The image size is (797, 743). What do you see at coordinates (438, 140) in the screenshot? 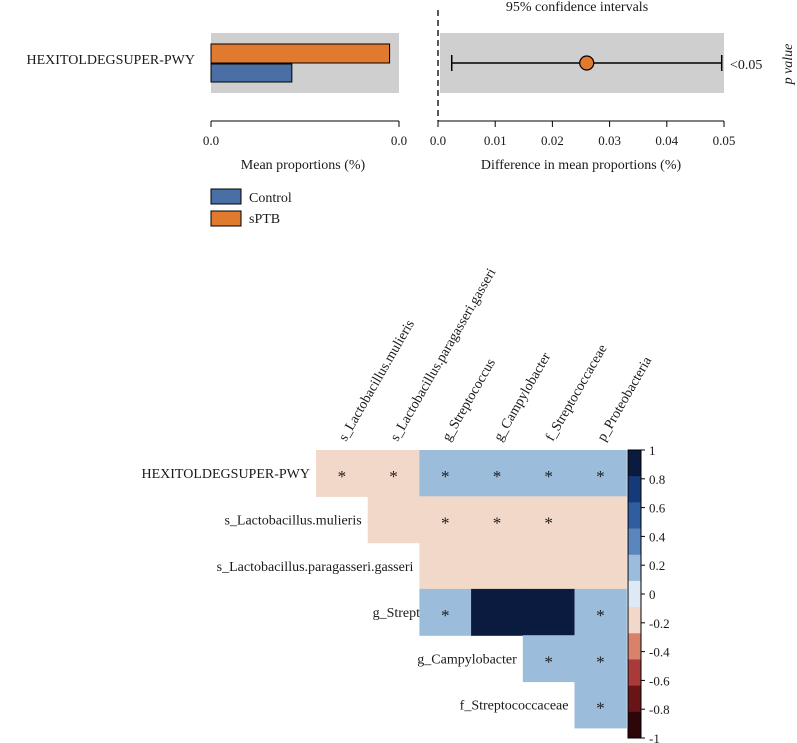
I see `ci-x-tick-label: 0.0` at bounding box center [438, 140].